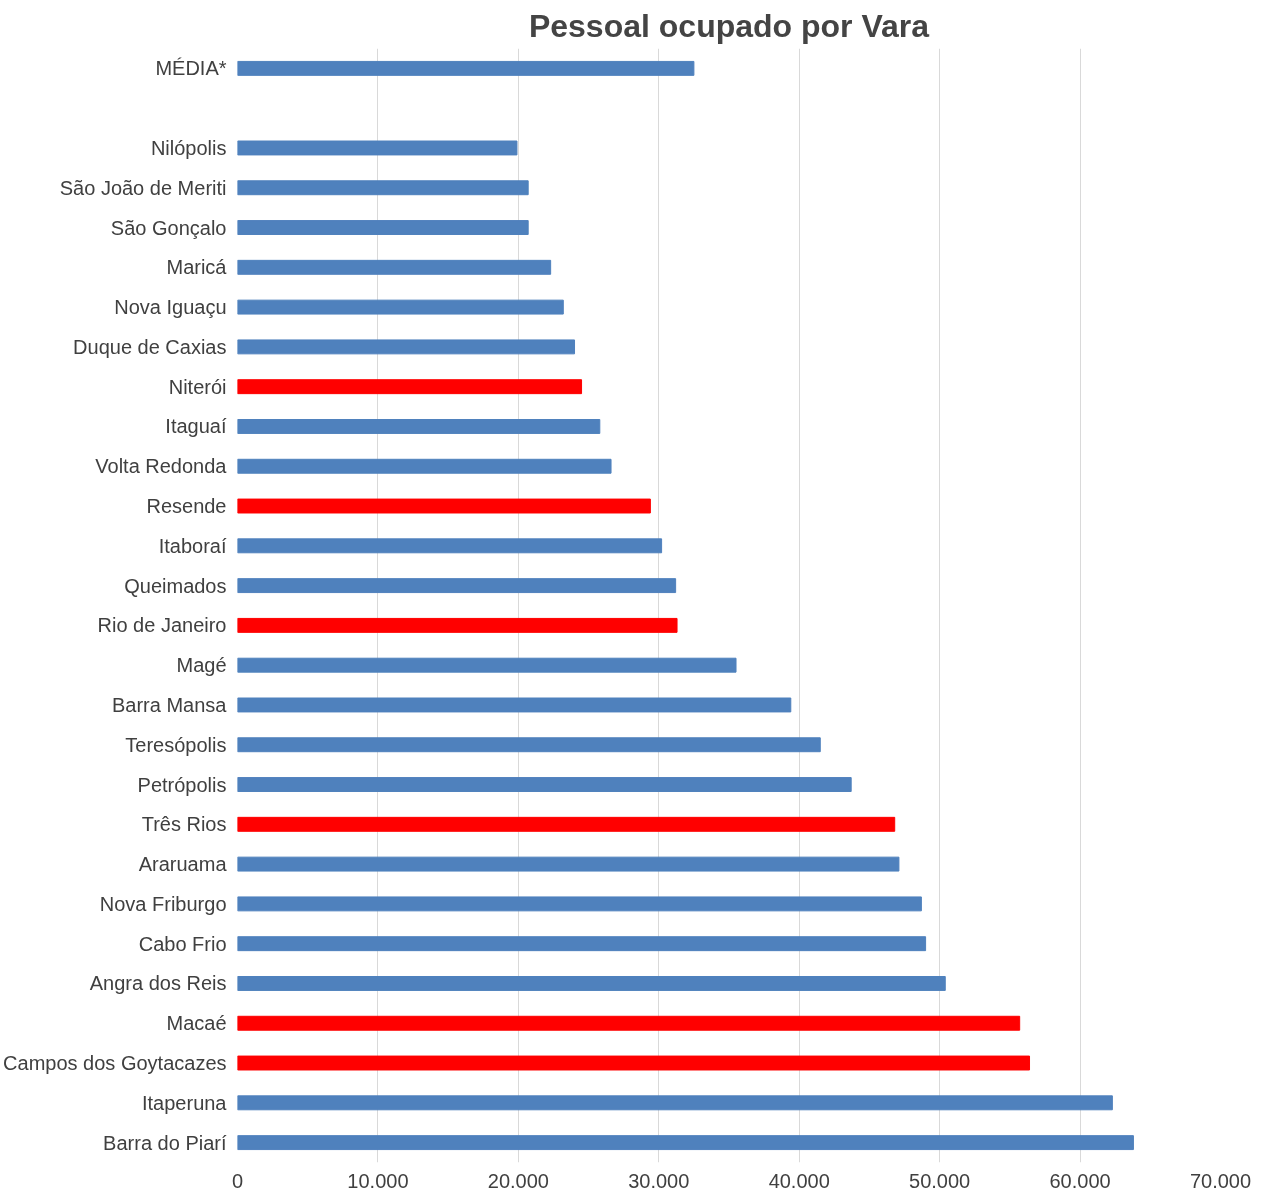 Image resolution: width=1274 pixels, height=1200 pixels. Describe the element at coordinates (115, 1063) in the screenshot. I see `y-tick-label: Campos dos Goytacazes` at that location.